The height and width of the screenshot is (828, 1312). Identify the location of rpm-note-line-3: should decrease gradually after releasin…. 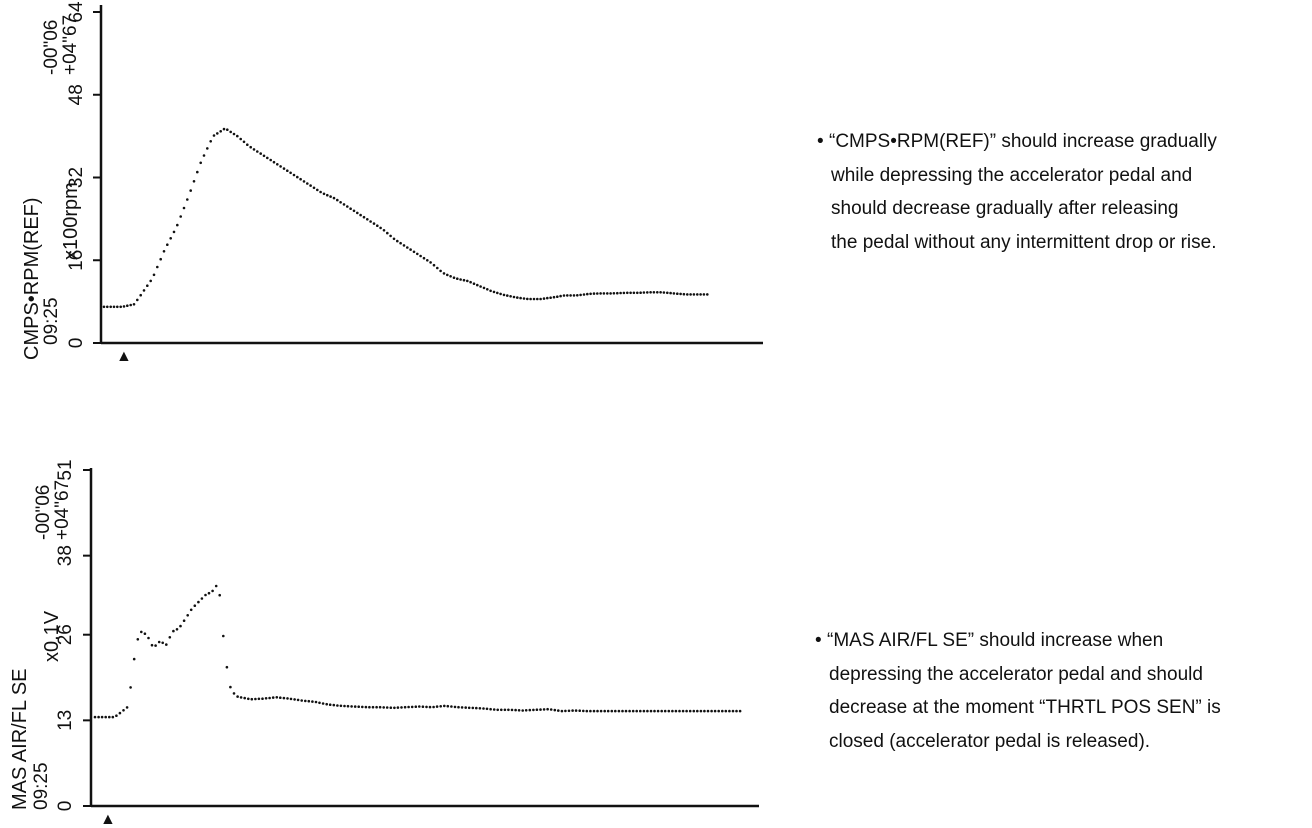
(1005, 208).